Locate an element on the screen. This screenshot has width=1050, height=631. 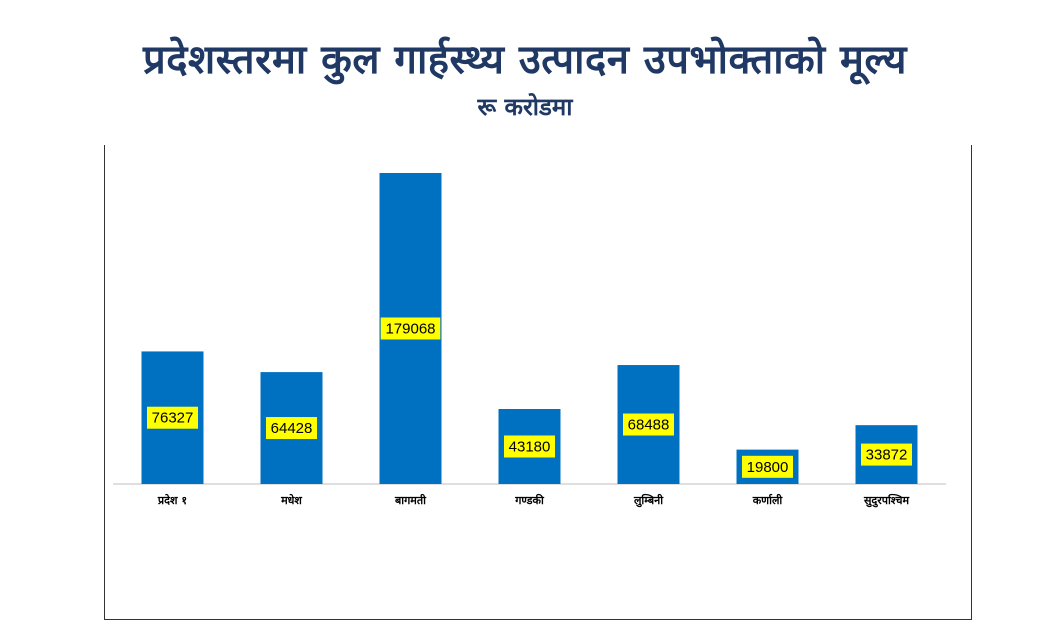
category-label-5: कर्णाली is located at coordinates (768, 500).